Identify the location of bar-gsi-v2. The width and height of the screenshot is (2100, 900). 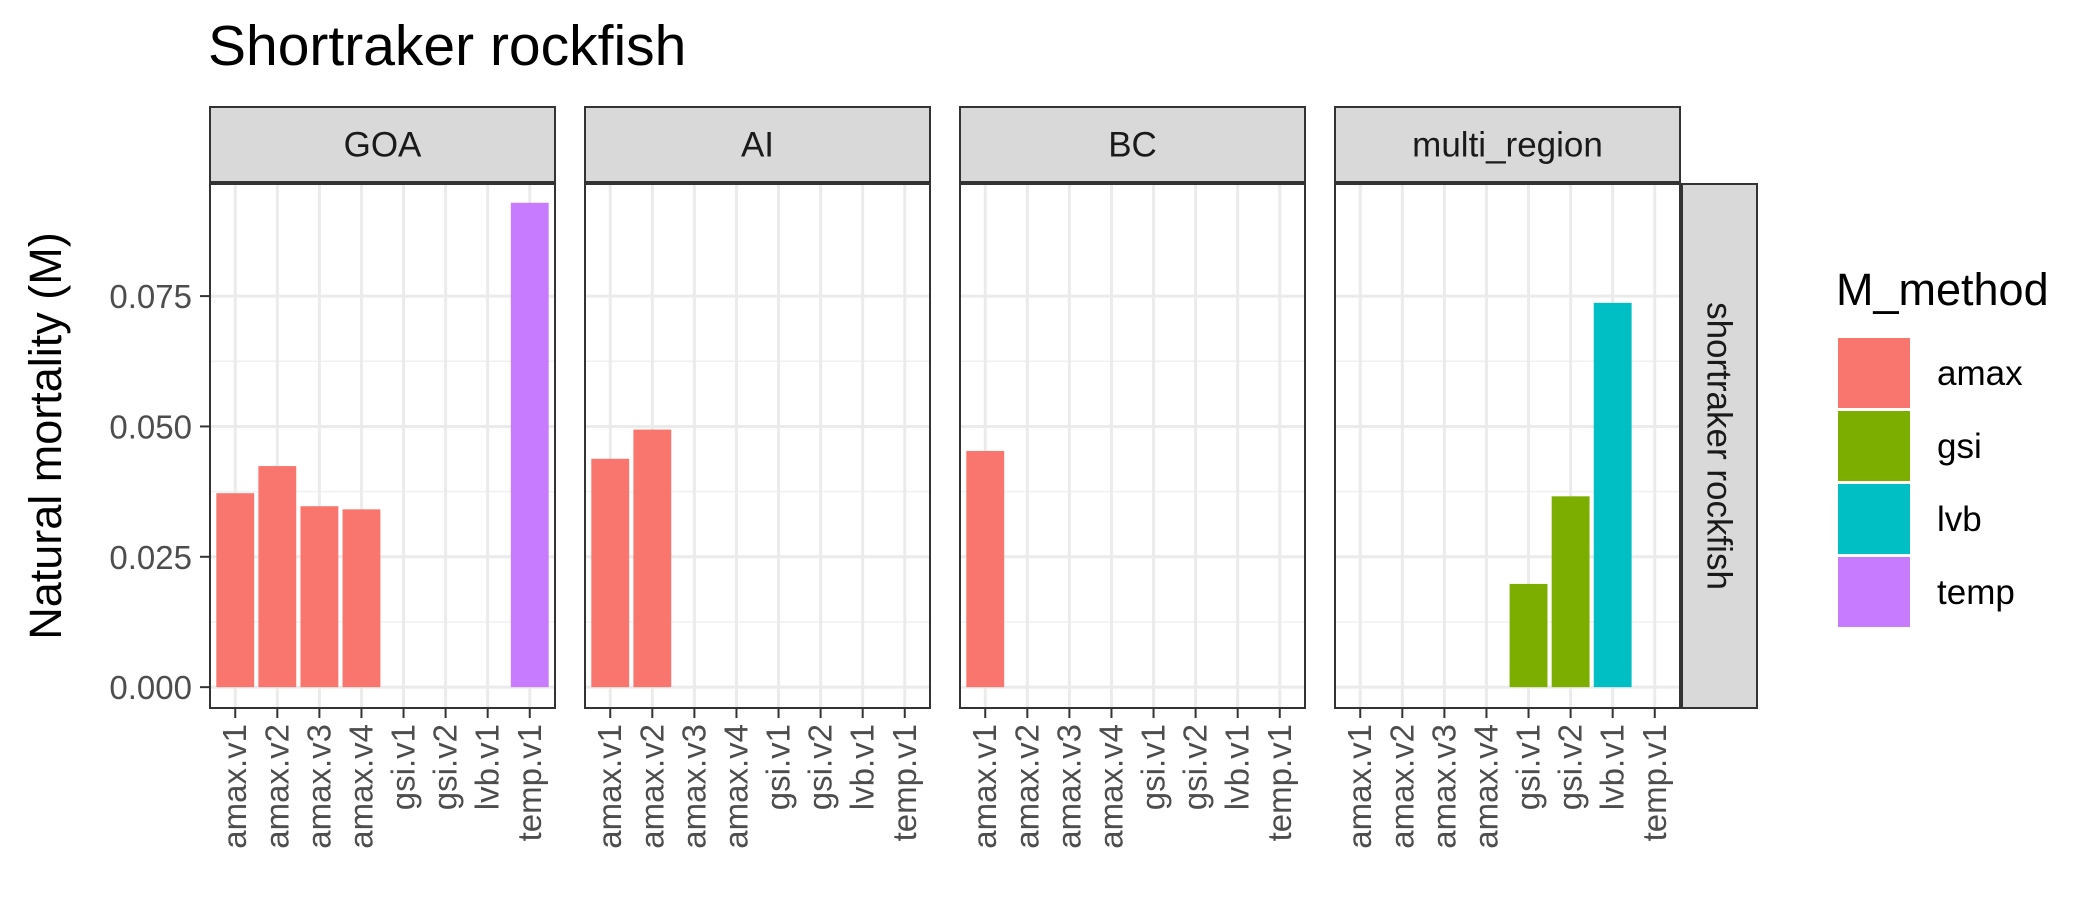
(1570, 592).